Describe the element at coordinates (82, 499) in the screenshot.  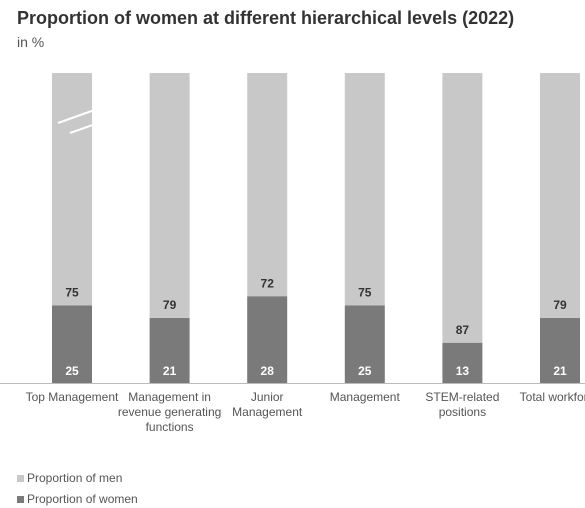
I see `legend-label: Proportion of women` at that location.